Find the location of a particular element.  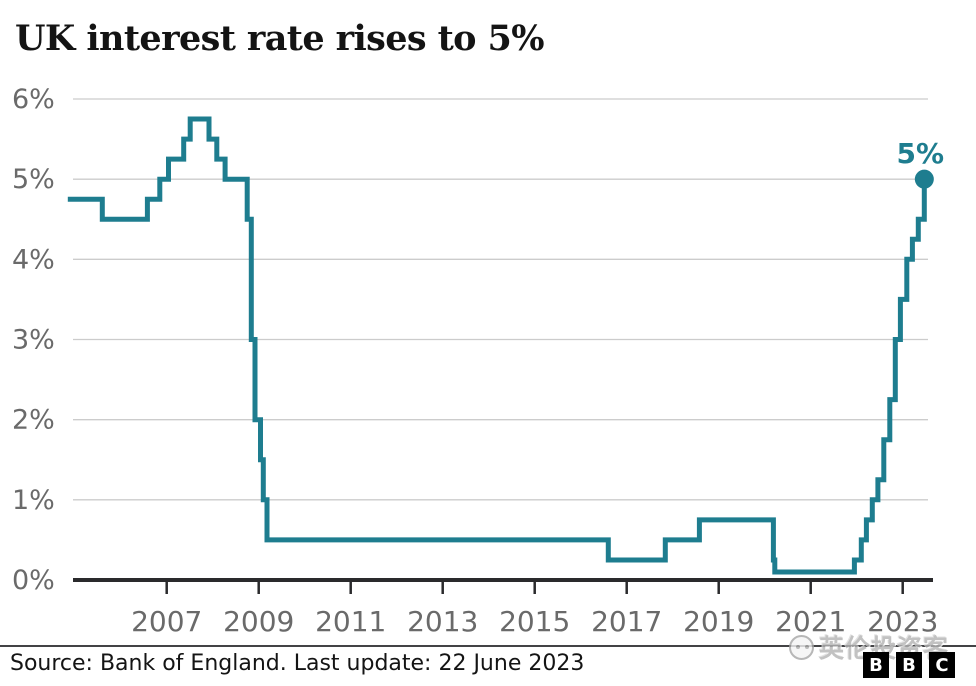

x-axis-tick-label: 2023 is located at coordinates (902, 621).